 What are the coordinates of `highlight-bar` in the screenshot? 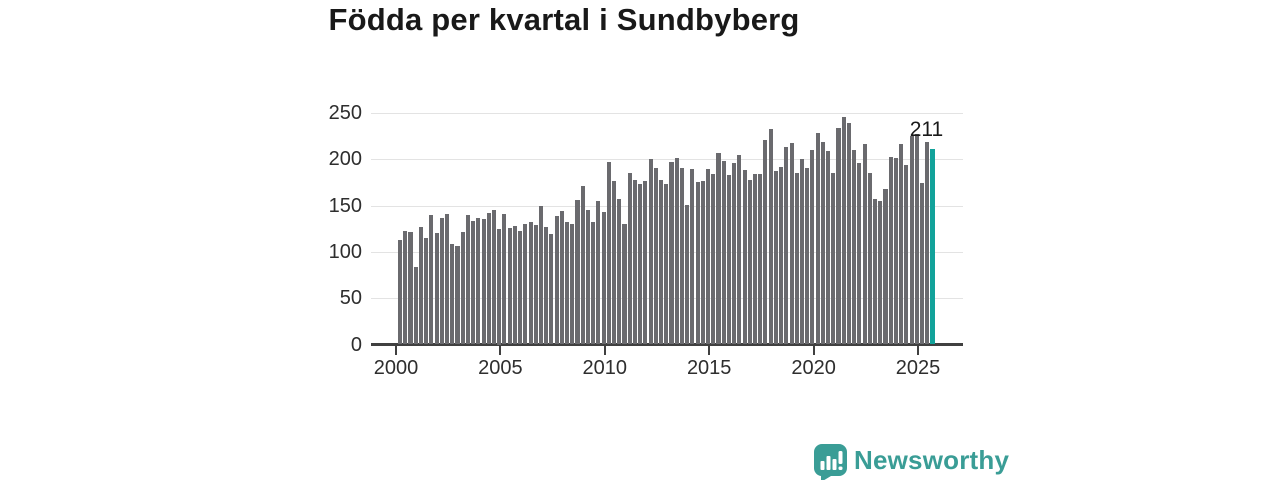 It's located at (933, 247).